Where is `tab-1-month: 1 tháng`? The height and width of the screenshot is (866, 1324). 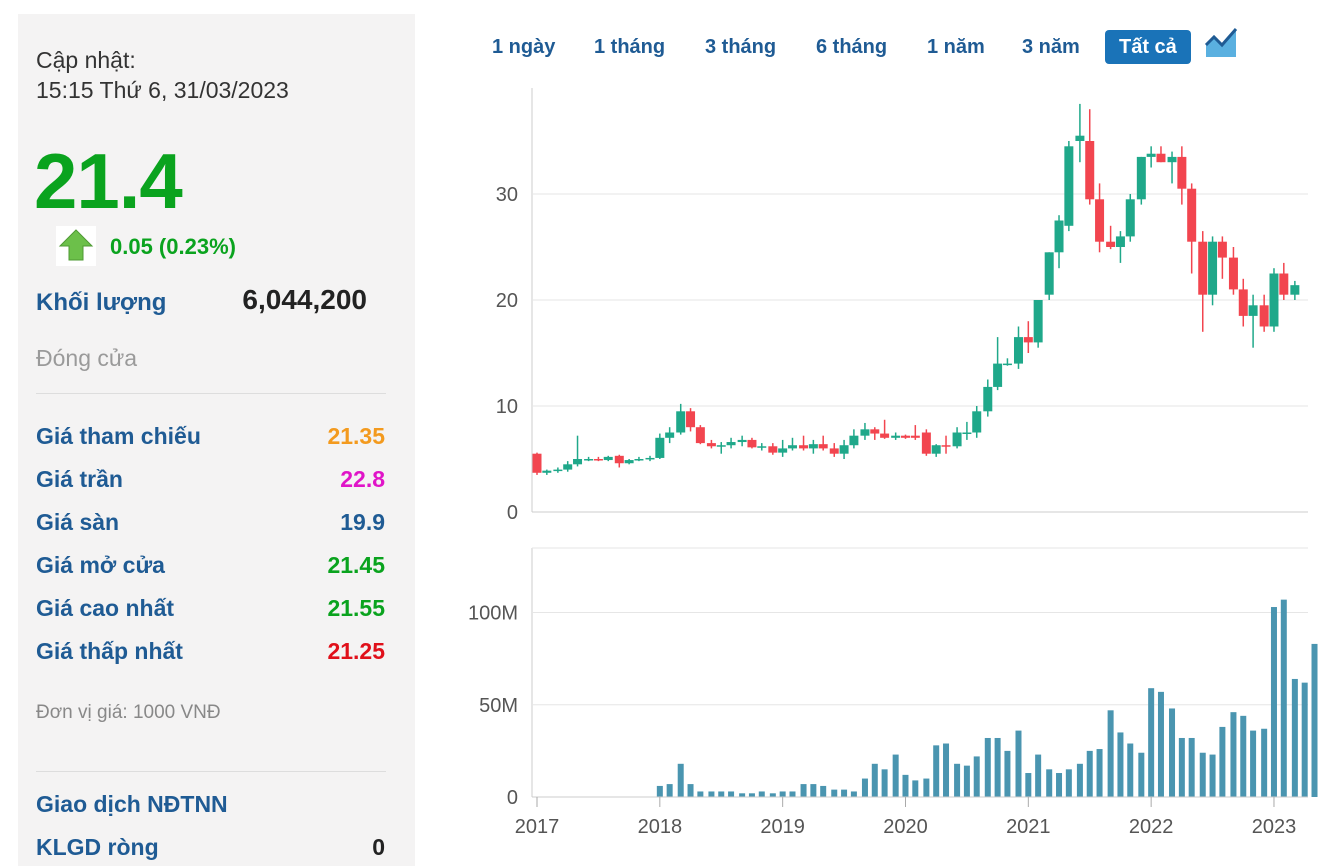 tab-1-month: 1 tháng is located at coordinates (630, 47).